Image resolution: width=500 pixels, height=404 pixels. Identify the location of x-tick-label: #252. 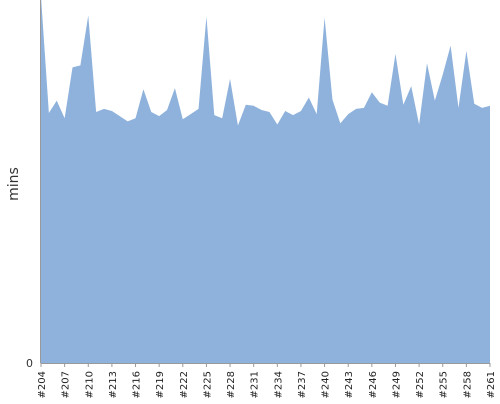
(420, 384).